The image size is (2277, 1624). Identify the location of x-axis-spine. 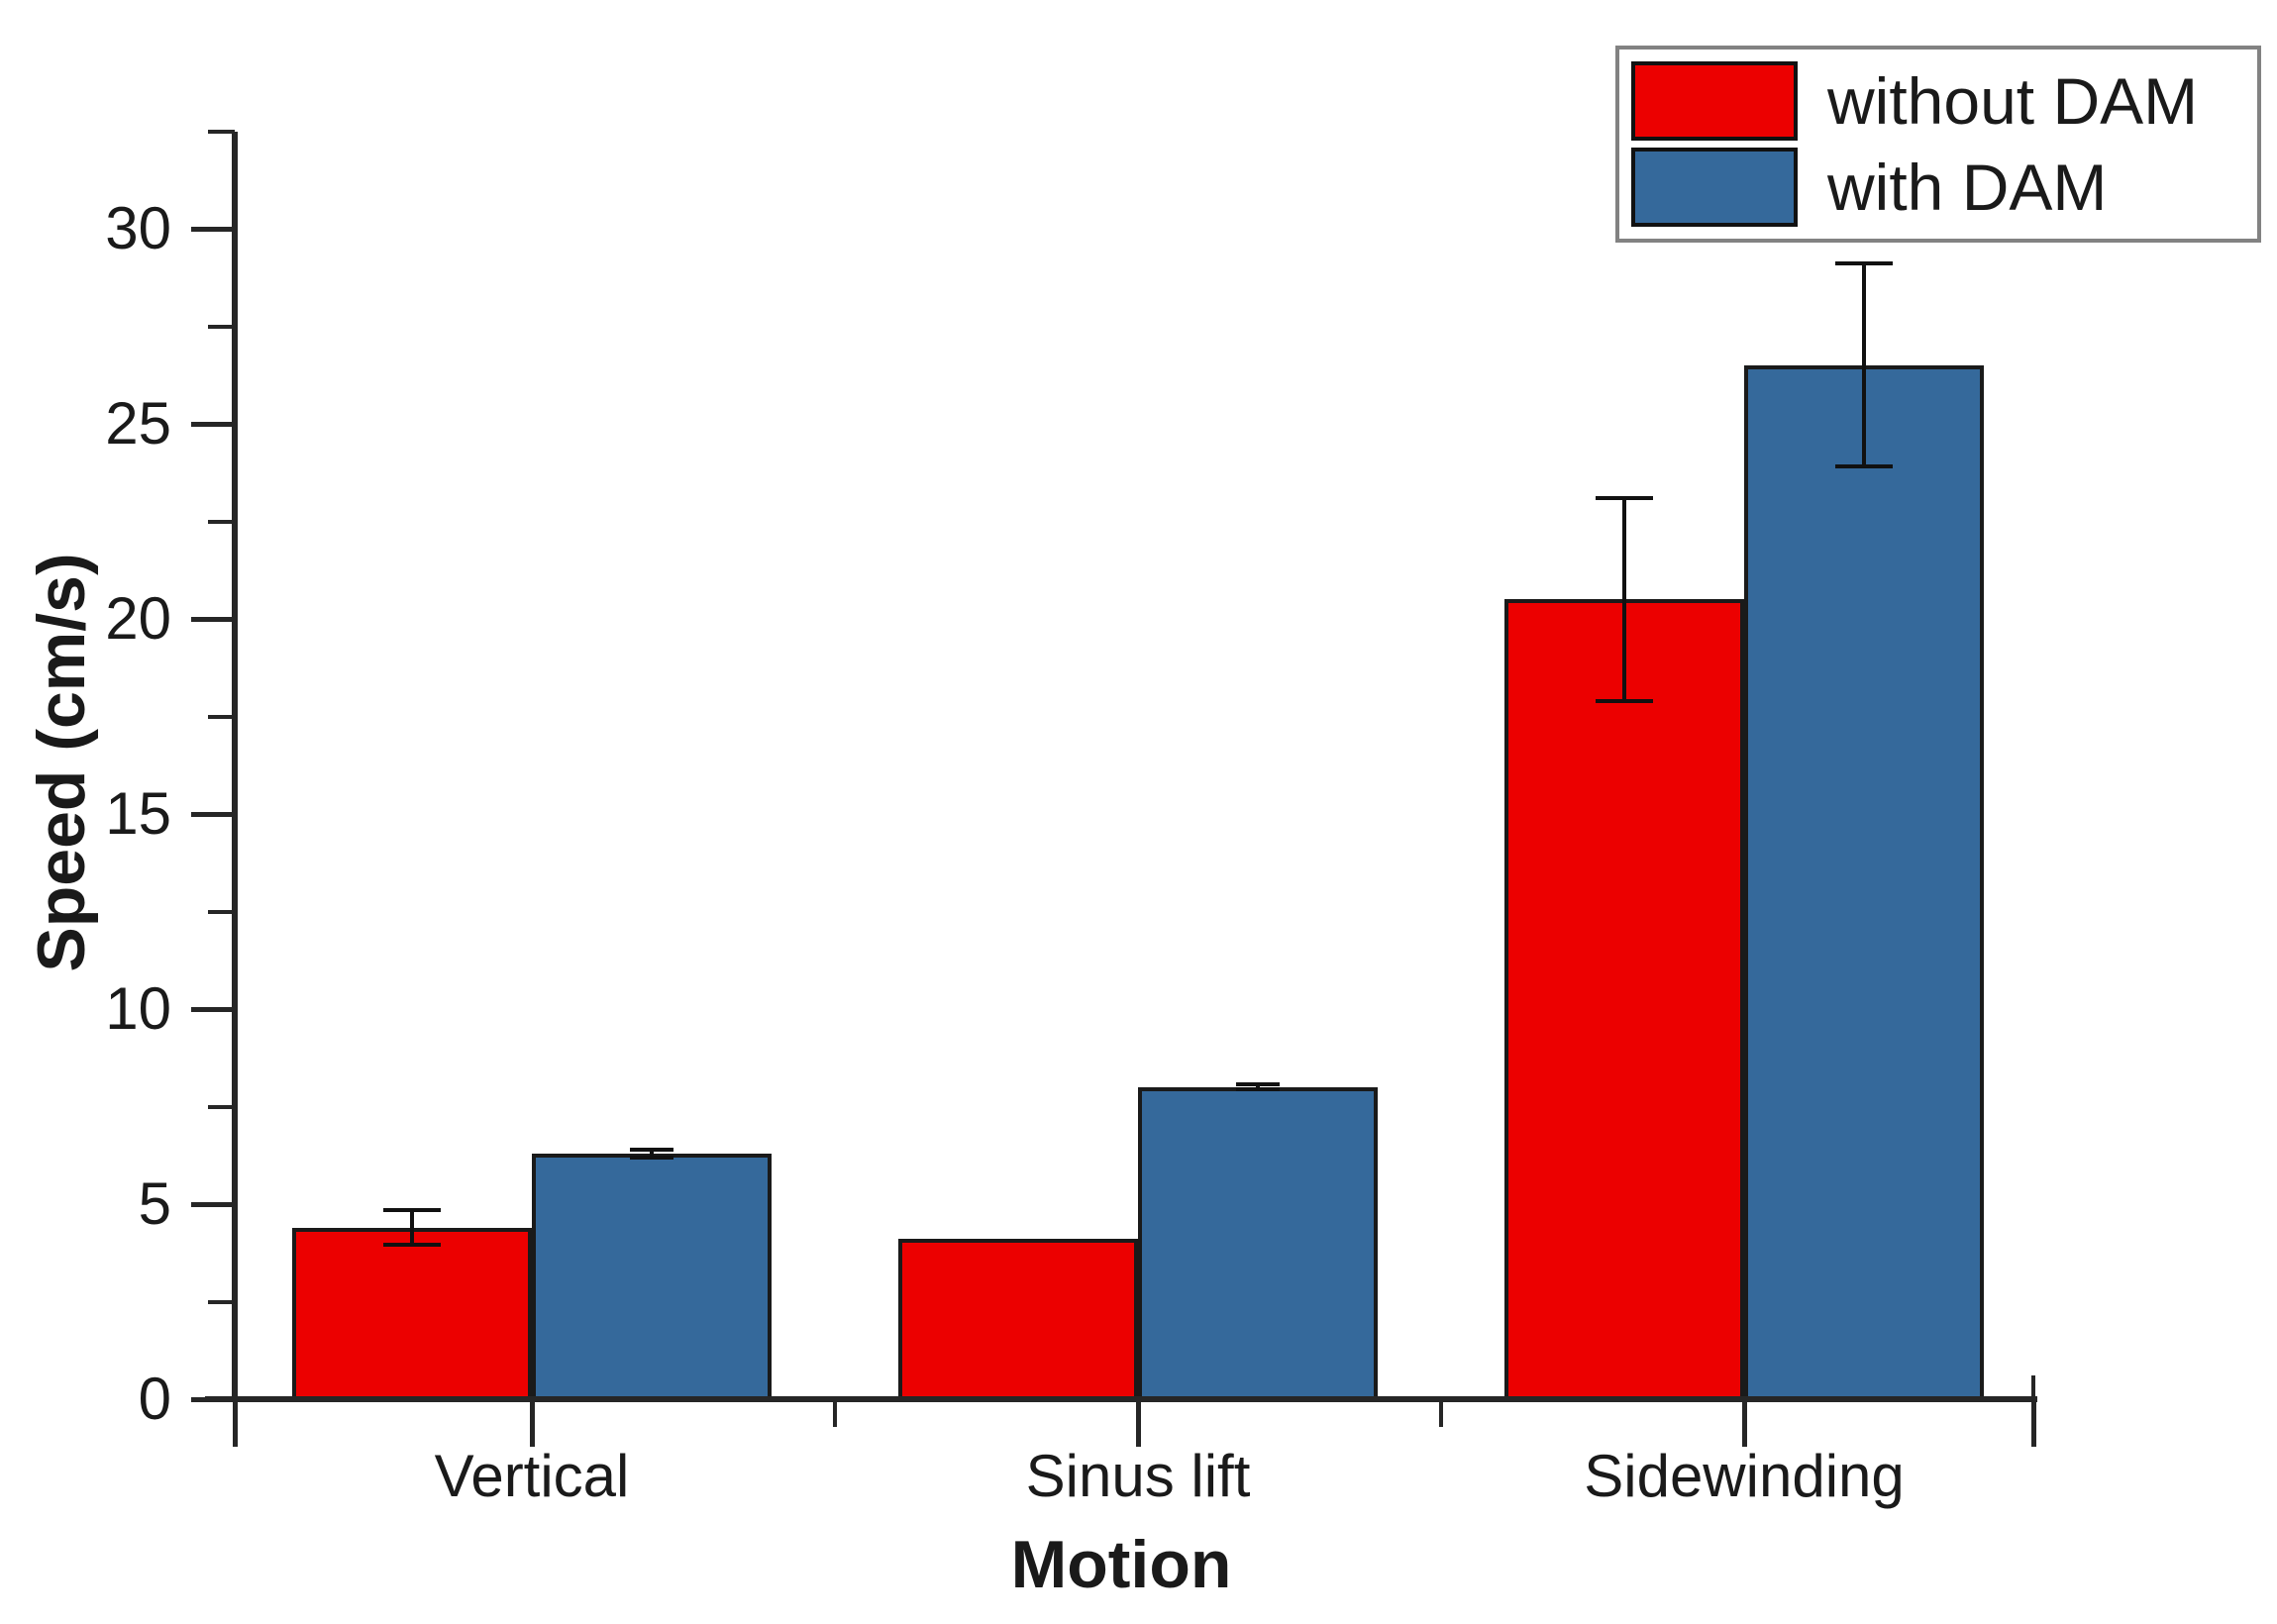
(1121, 1399).